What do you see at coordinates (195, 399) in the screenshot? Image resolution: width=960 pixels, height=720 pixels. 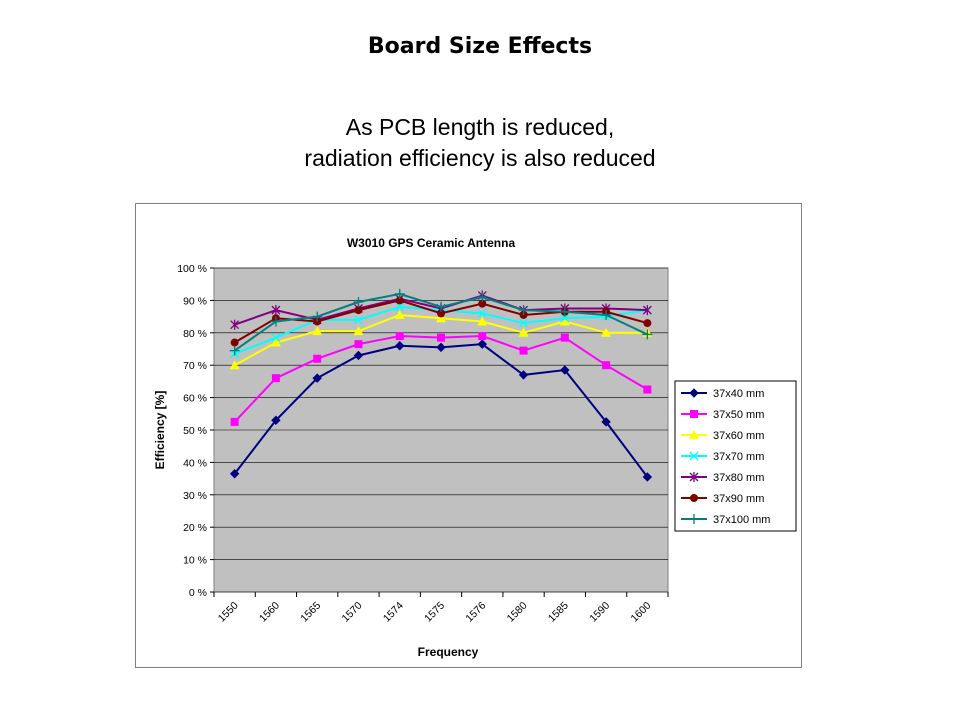 I see `y-tick-label: 60 %` at bounding box center [195, 399].